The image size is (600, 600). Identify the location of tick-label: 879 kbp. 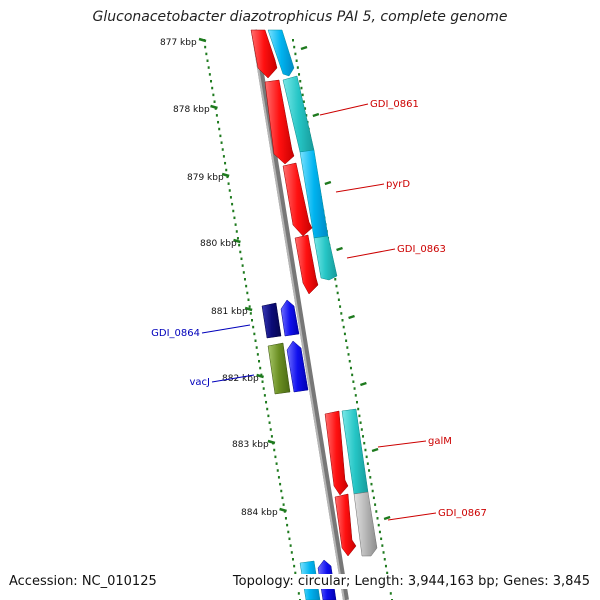
(205, 178).